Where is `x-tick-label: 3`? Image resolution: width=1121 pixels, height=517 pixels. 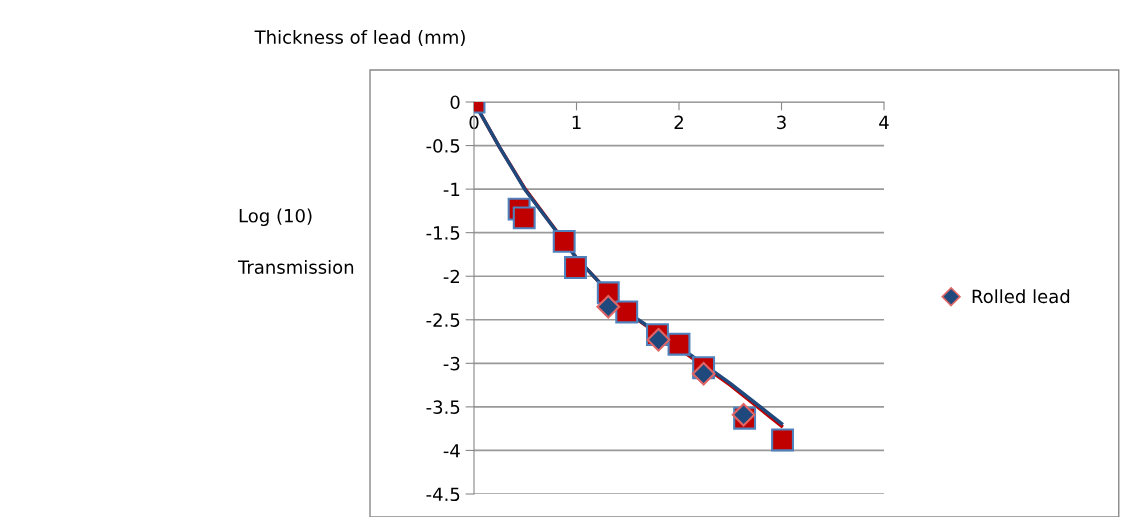
x-tick-label: 3 is located at coordinates (781, 122).